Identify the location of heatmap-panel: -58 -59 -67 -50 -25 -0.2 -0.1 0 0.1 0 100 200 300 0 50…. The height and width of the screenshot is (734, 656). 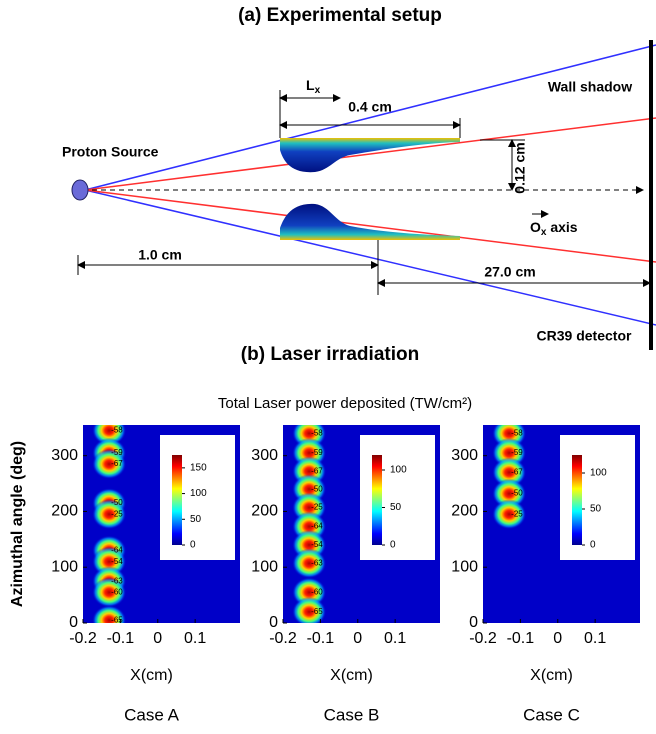
(545, 574).